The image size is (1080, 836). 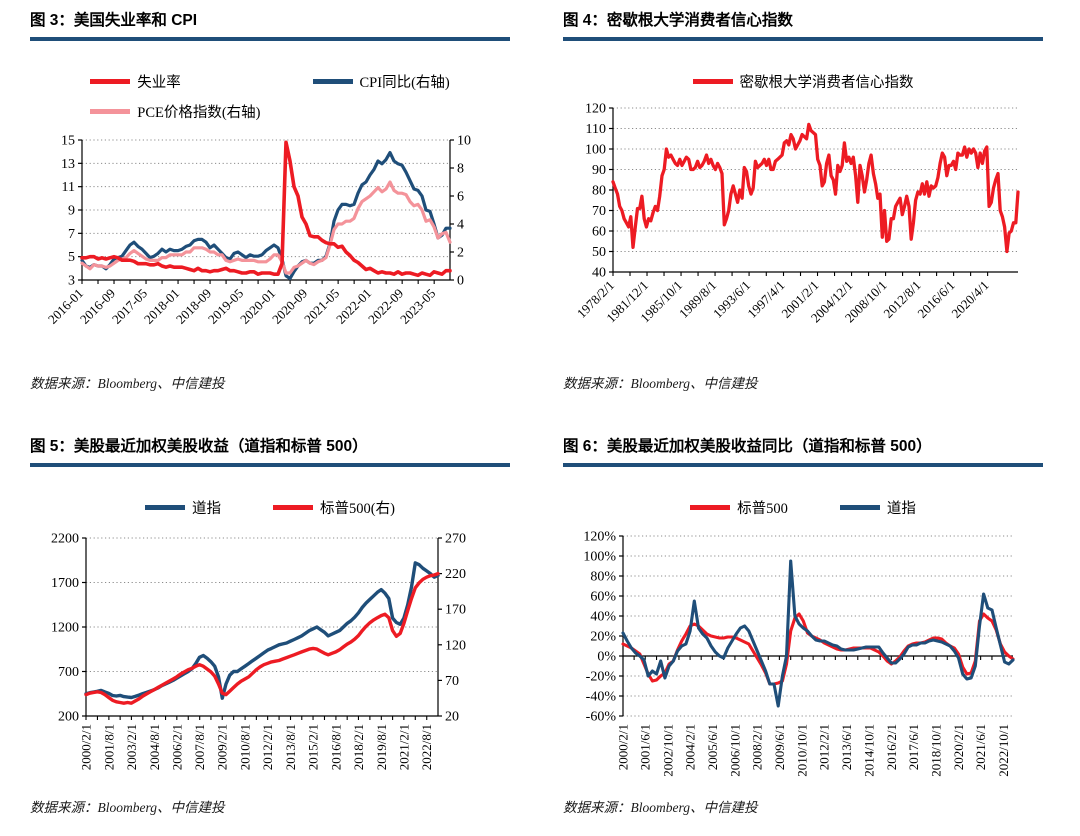 What do you see at coordinates (455, 539) in the screenshot?
I see `svg-text: 270` at bounding box center [455, 539].